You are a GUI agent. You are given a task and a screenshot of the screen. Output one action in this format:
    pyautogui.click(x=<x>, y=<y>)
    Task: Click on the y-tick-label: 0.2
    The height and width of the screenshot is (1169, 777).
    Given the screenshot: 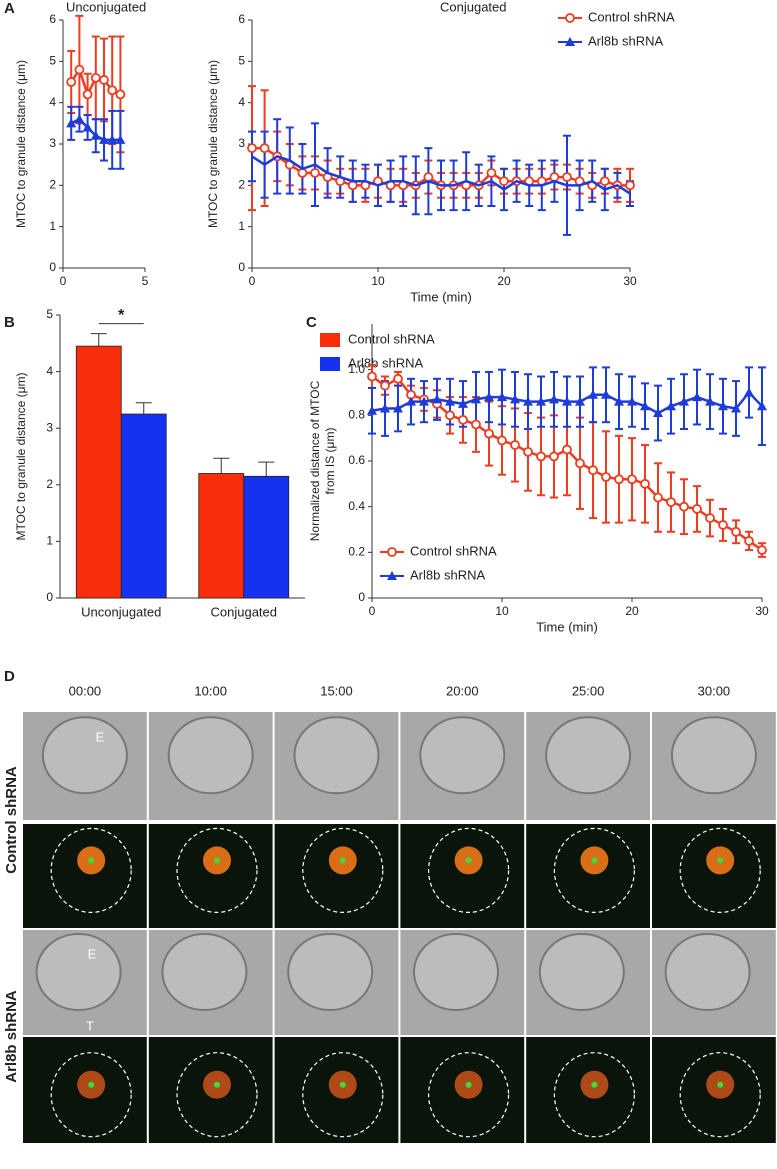 What is the action you would take?
    pyautogui.click(x=356, y=552)
    